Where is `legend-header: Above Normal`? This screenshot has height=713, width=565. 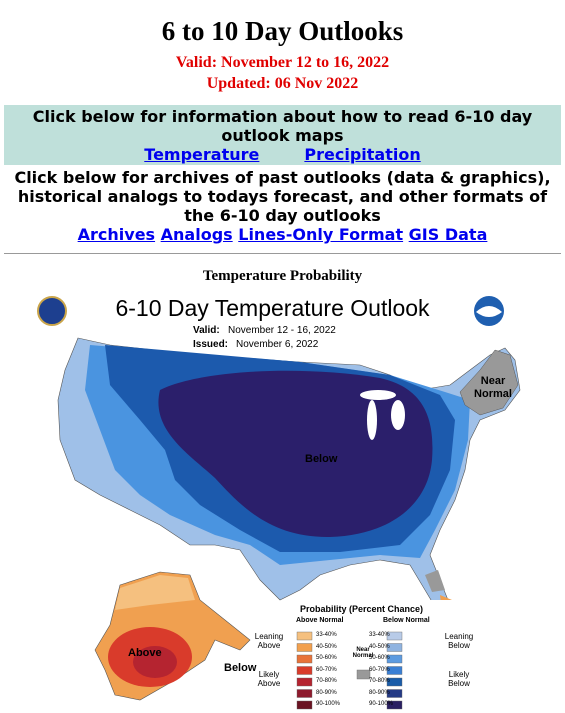
legend-header: Above Normal is located at coordinates (320, 620).